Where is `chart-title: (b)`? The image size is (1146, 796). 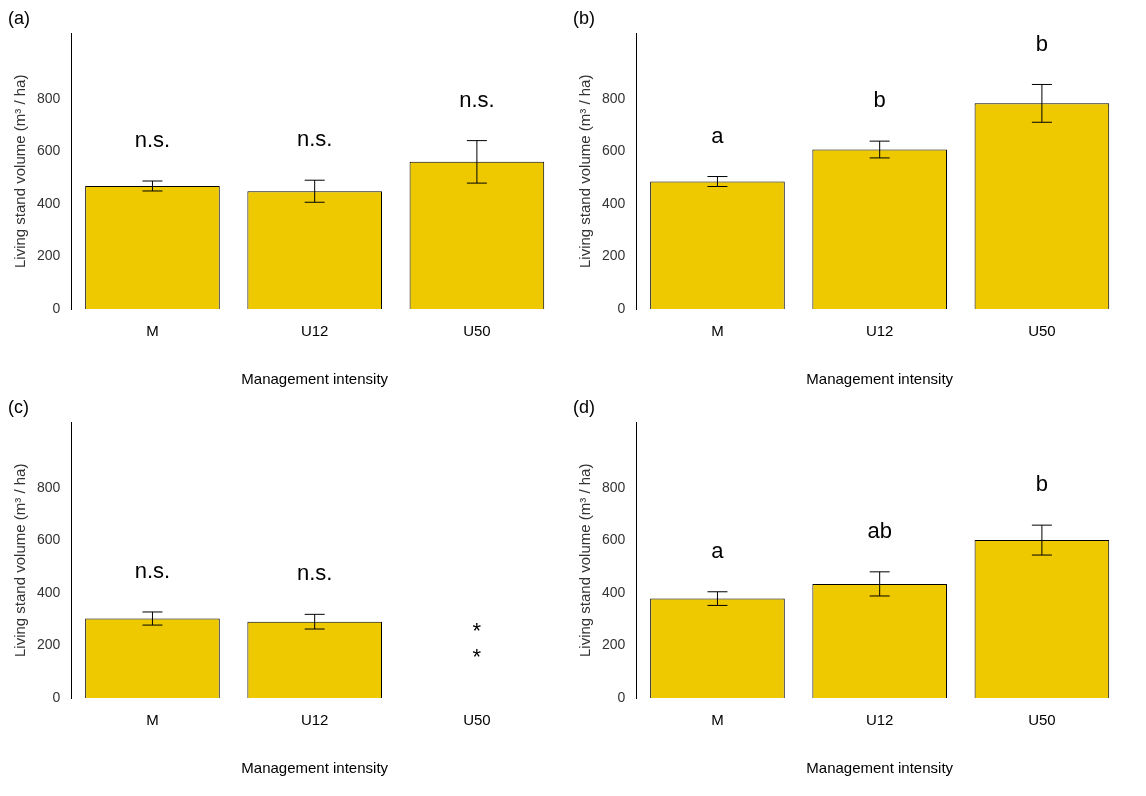 chart-title: (b) is located at coordinates (584, 17).